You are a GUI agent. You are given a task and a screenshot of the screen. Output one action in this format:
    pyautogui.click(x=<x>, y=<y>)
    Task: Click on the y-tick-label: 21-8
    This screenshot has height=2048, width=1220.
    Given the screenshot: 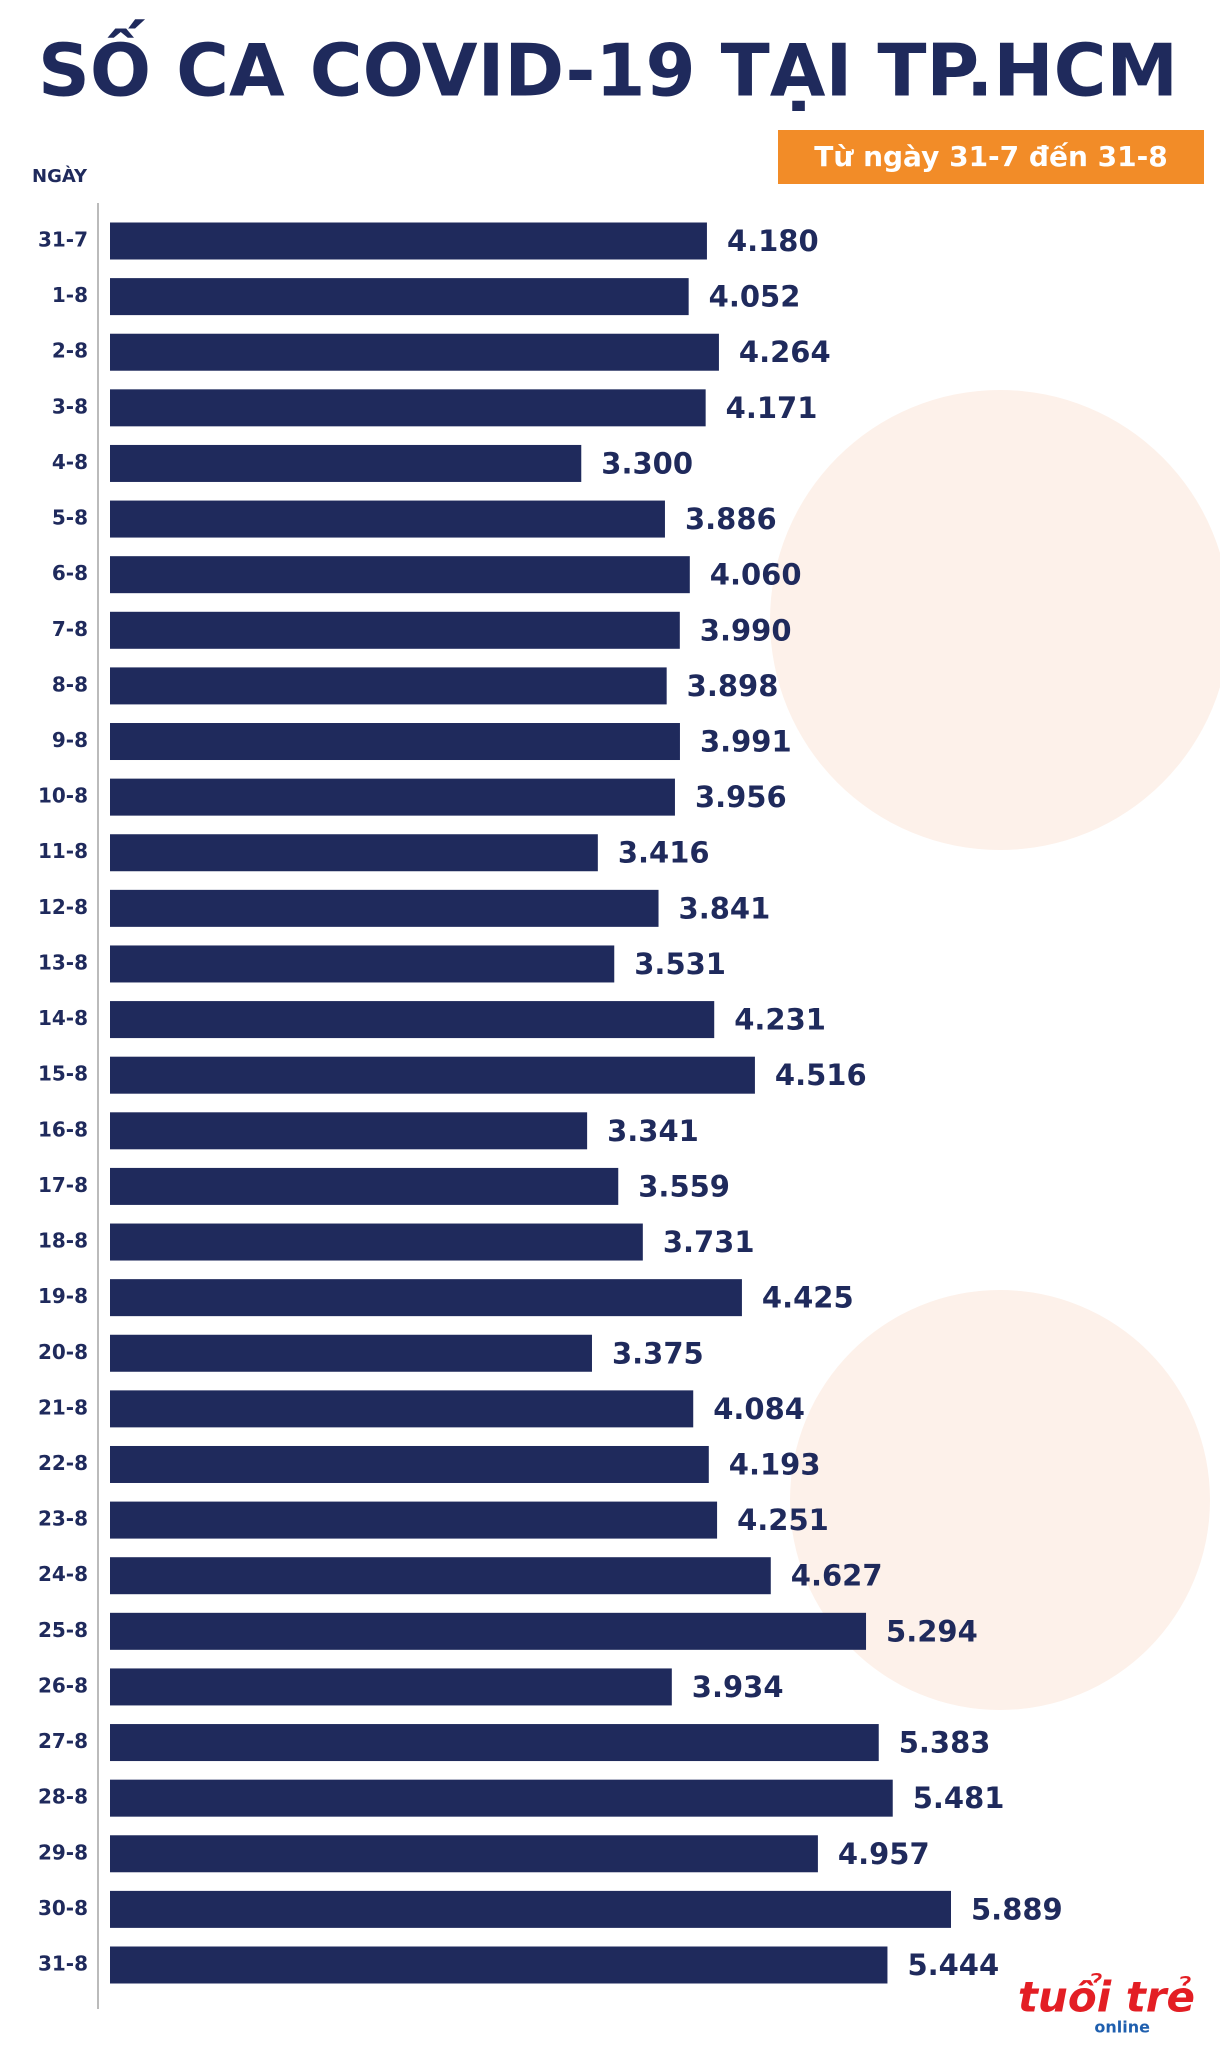 What is the action you would take?
    pyautogui.click(x=63, y=1407)
    